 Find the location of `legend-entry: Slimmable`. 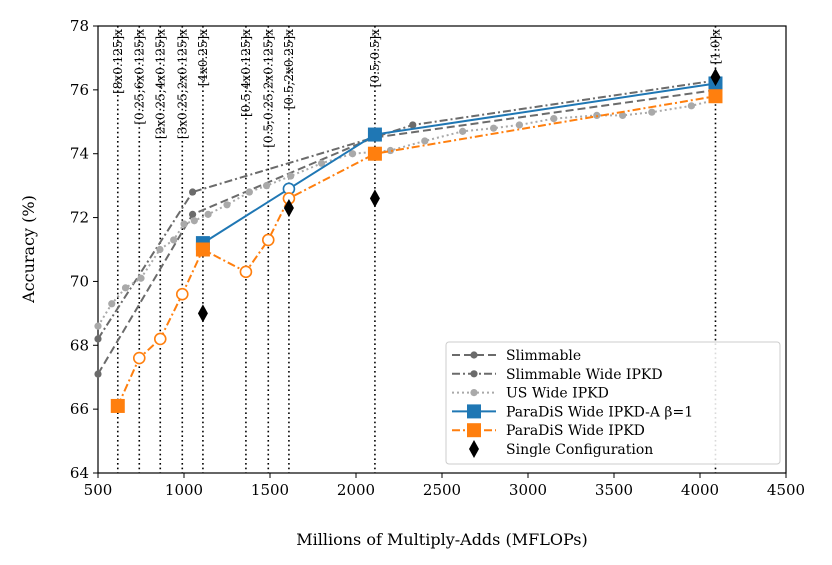

legend-entry: Slimmable is located at coordinates (516, 356).